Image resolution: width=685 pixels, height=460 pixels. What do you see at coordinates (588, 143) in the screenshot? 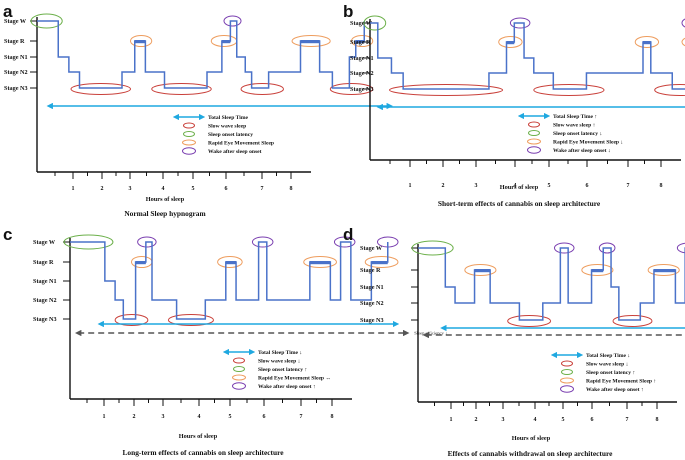
I see `legend-label: Rapid Eye Movement Sleep ↓` at bounding box center [588, 143].